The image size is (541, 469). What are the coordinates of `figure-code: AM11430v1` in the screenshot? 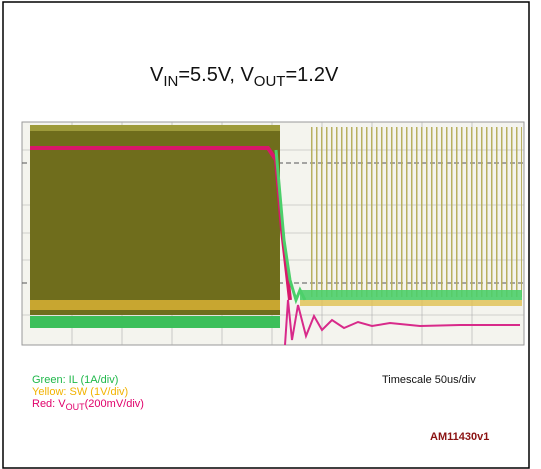 It's located at (460, 437).